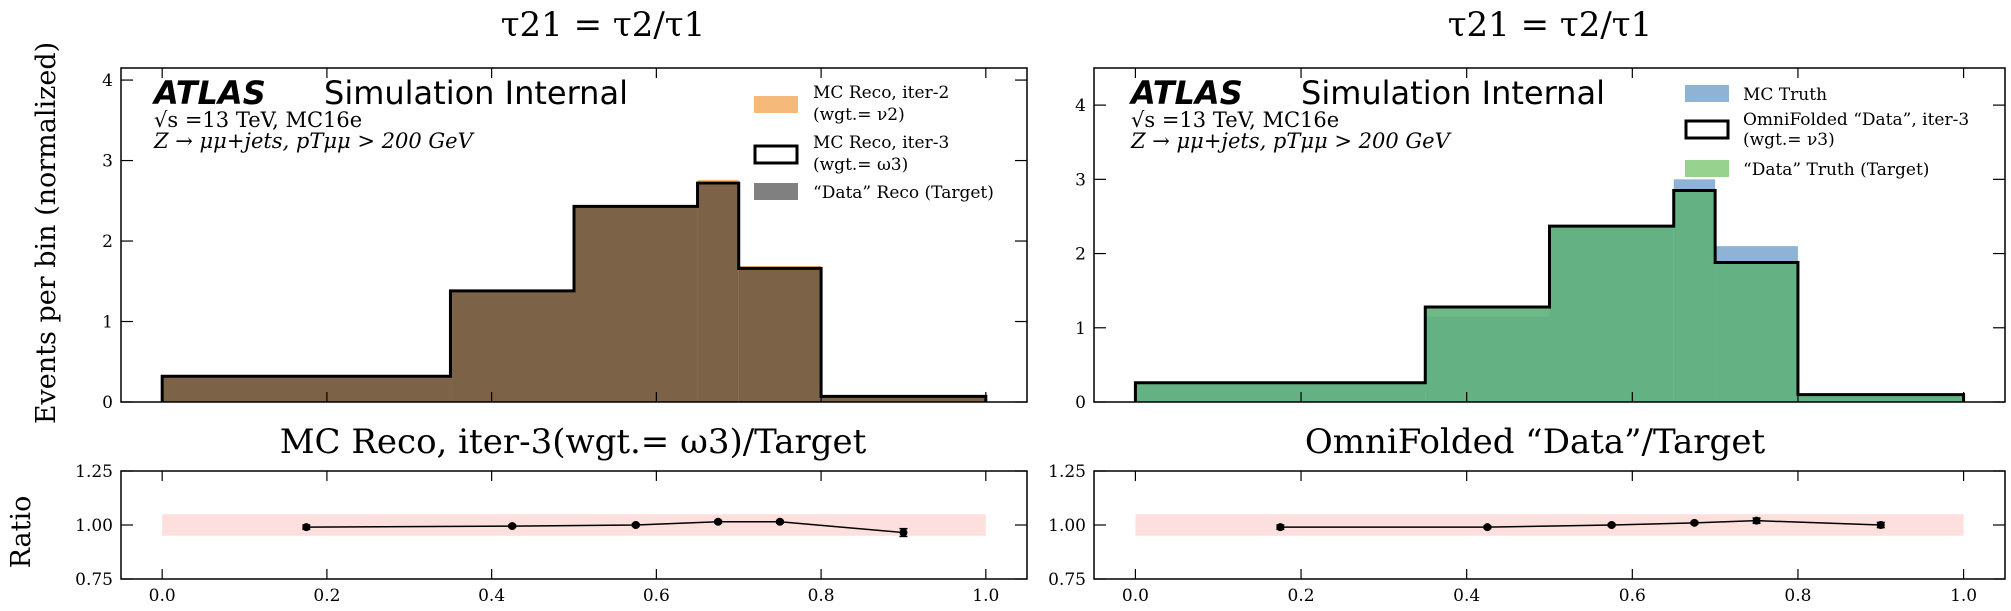 This screenshot has height=611, width=2011. I want to click on right-ratio-ratio-line, so click(1580, 523).